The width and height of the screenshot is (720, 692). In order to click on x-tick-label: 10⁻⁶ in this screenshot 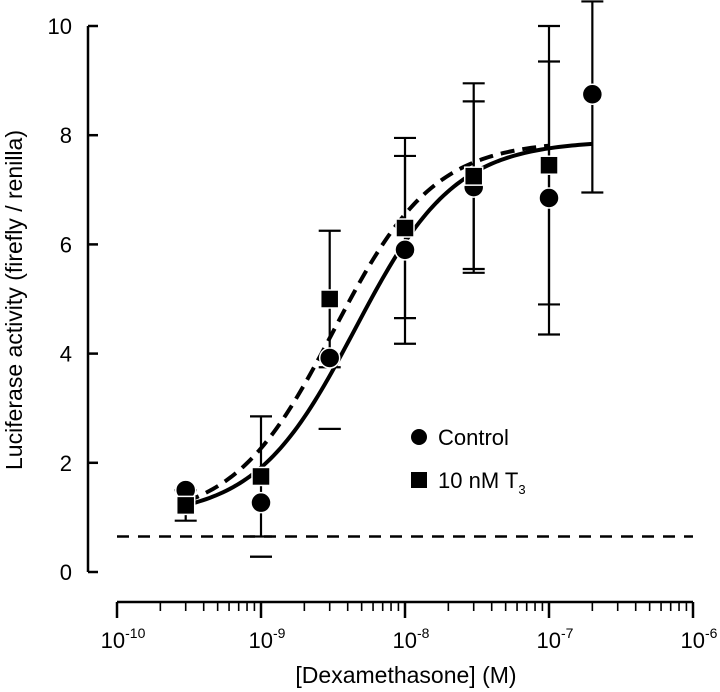, I will do `click(699, 639)`.